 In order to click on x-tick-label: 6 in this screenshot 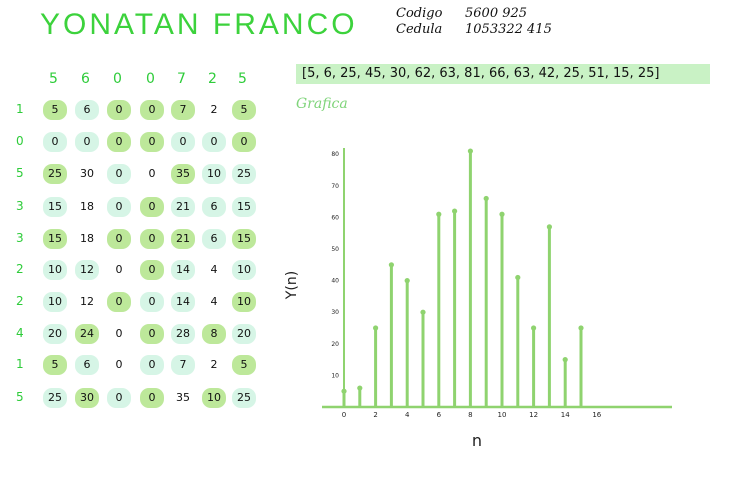, I will do `click(439, 415)`.